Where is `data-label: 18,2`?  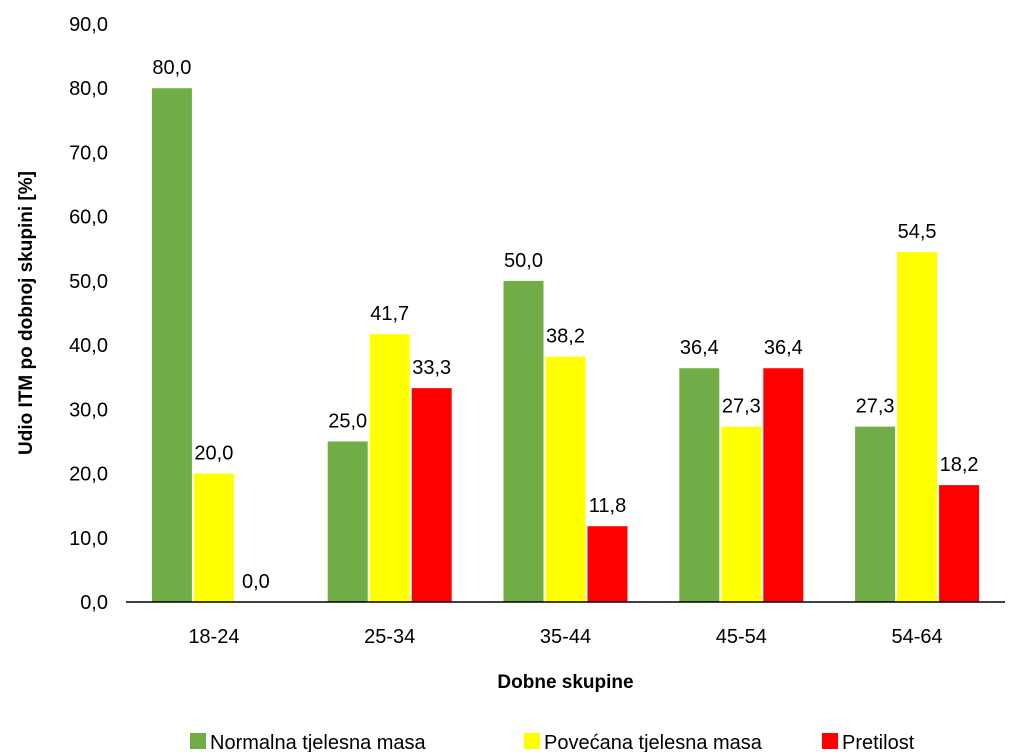 data-label: 18,2 is located at coordinates (959, 465).